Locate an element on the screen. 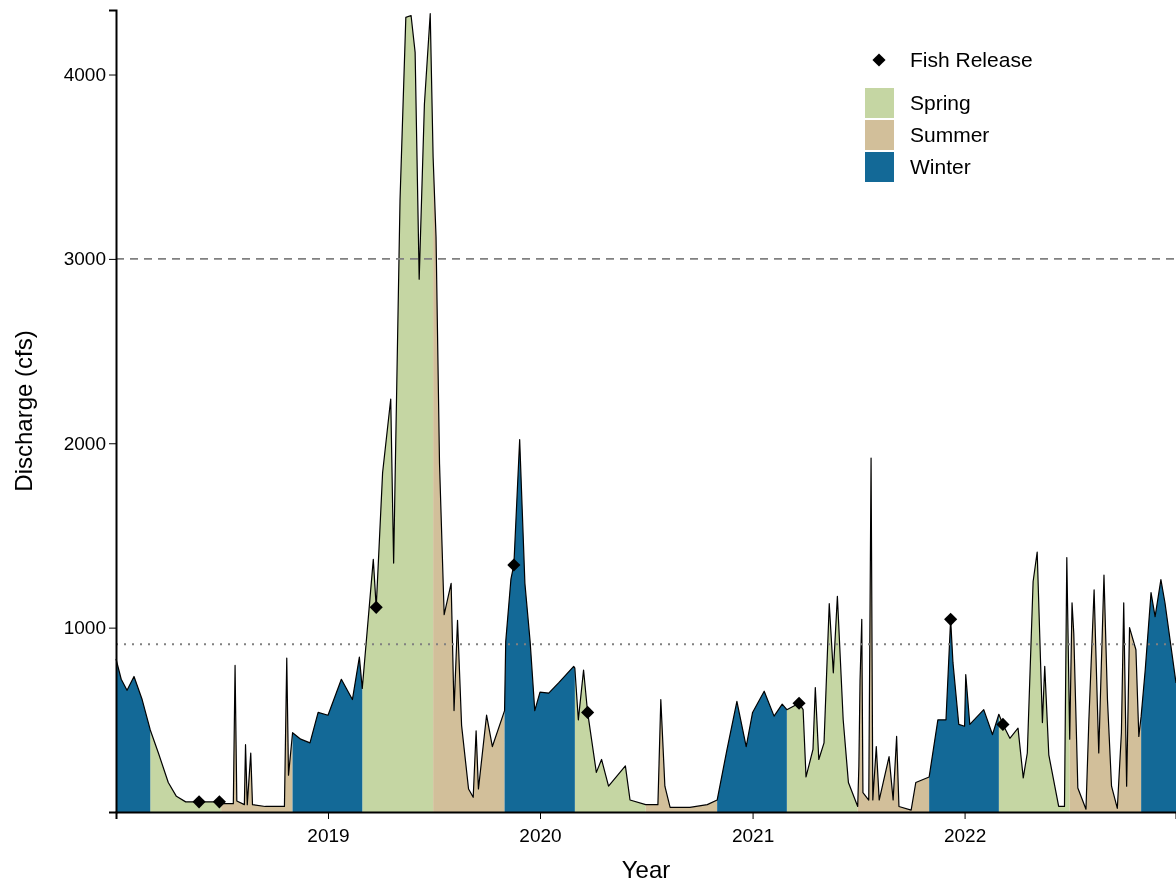 Image resolution: width=1176 pixels, height=882 pixels. x-tick-label: 2022 is located at coordinates (965, 835).